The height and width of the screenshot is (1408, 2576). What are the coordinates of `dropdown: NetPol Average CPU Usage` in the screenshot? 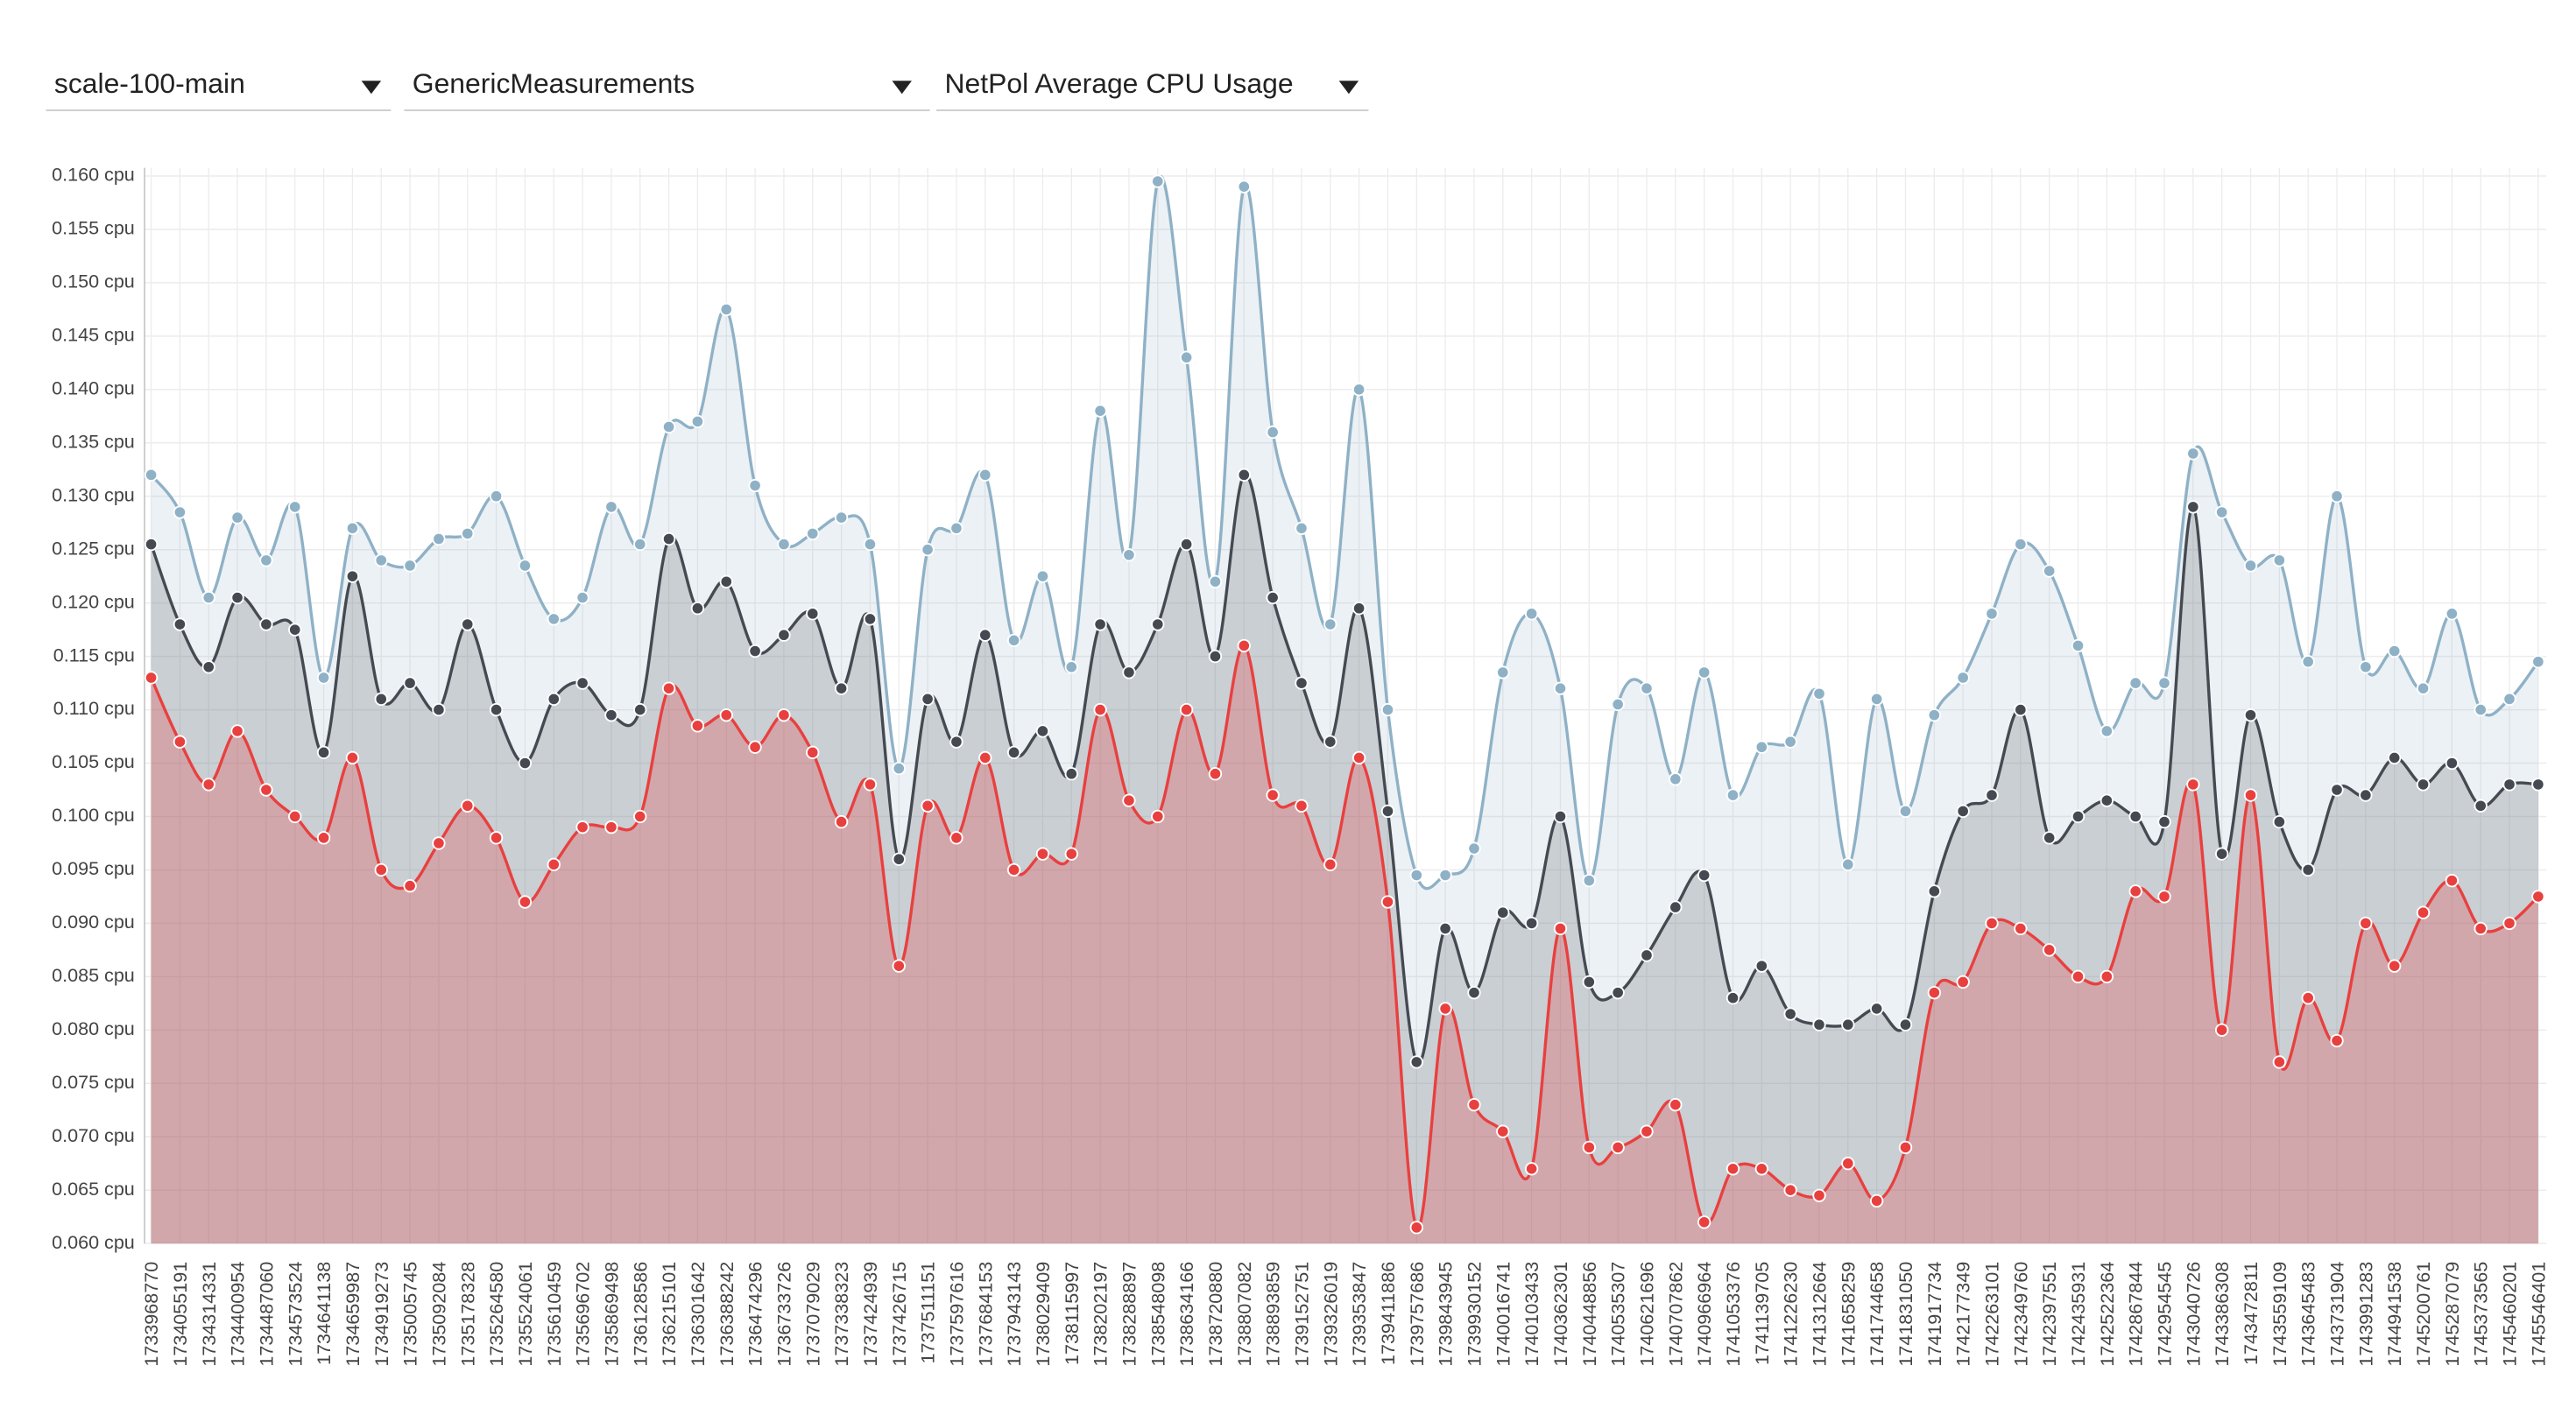 It's located at (1152, 89).